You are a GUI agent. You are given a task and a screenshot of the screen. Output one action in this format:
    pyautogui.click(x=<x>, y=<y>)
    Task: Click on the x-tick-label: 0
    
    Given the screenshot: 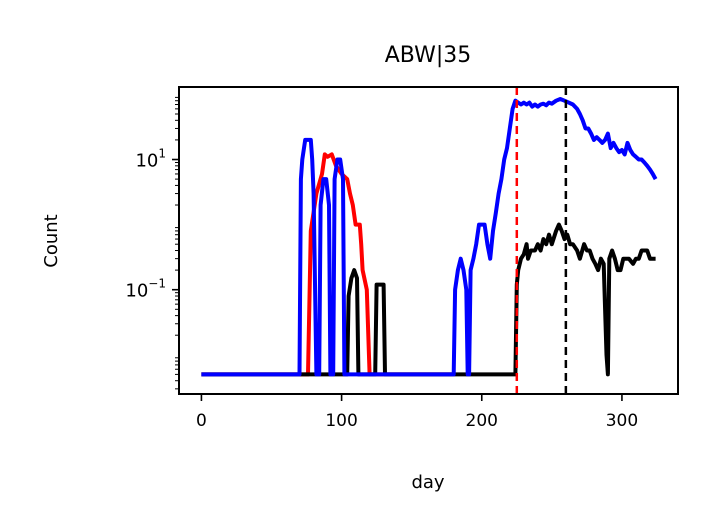 What is the action you would take?
    pyautogui.click(x=201, y=421)
    